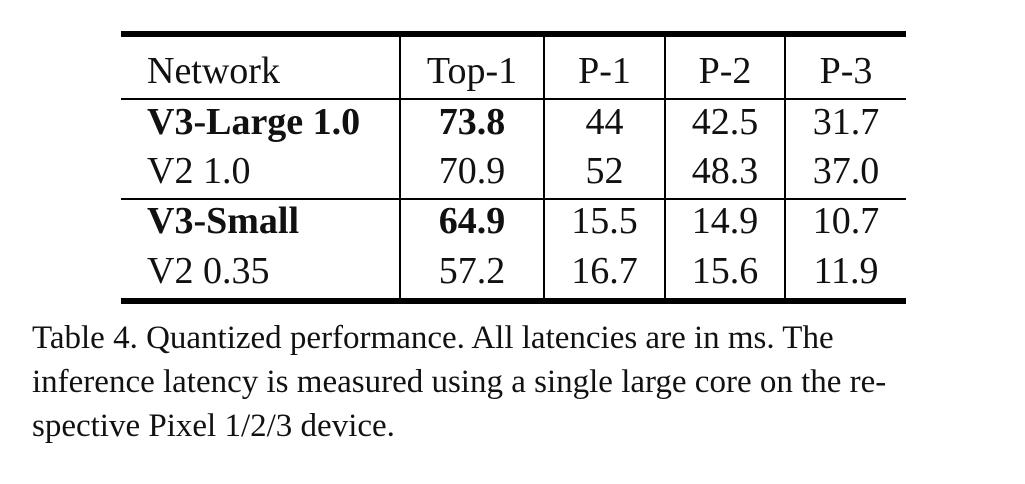  Describe the element at coordinates (254, 122) in the screenshot. I see `row-v3-large-network: V3-Large 1.0` at that location.